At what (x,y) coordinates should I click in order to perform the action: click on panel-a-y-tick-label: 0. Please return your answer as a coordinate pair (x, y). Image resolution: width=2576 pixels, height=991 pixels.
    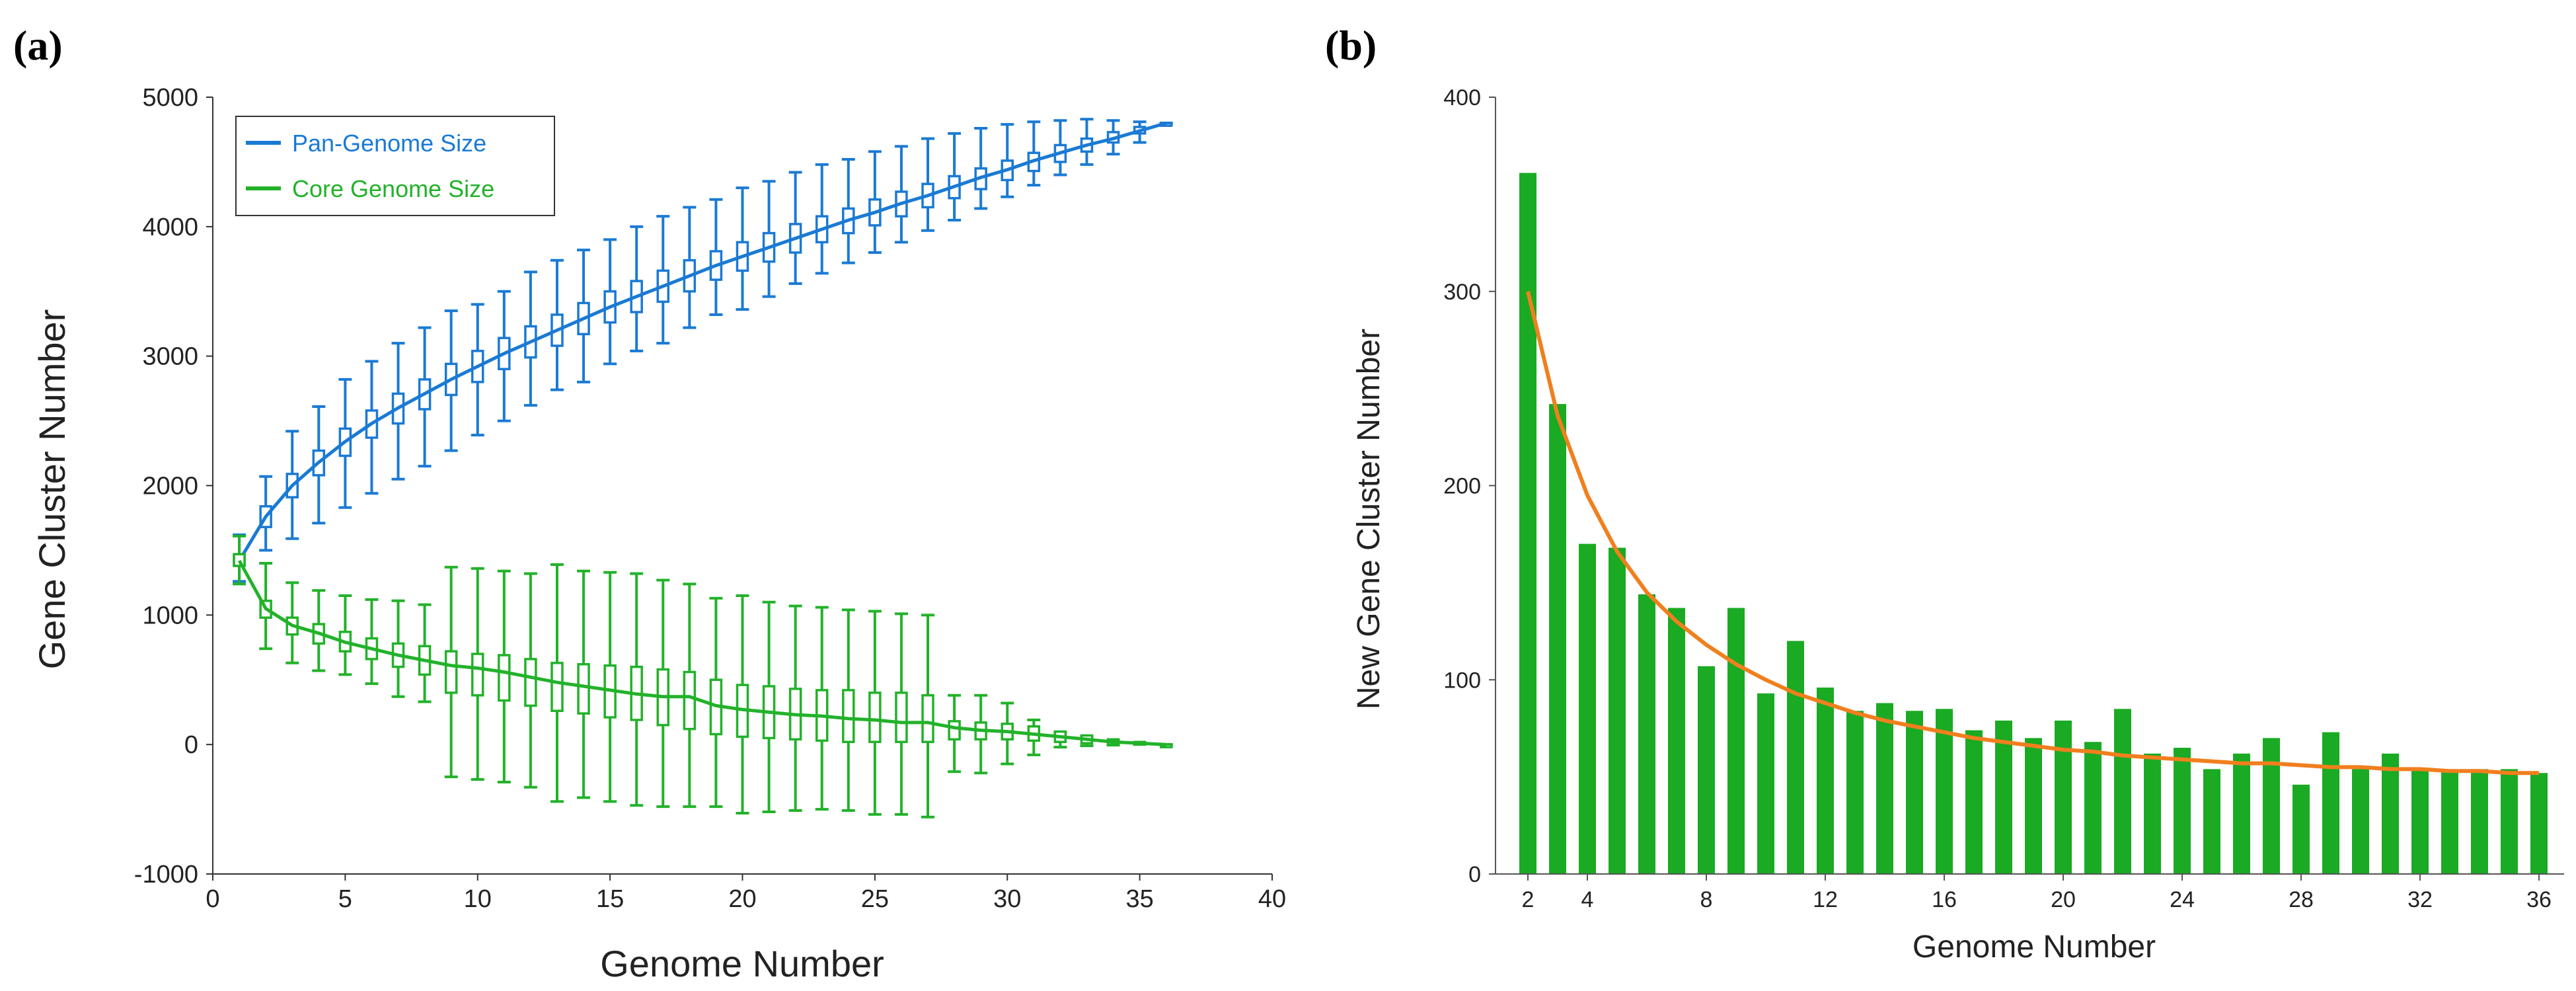
    Looking at the image, I should click on (191, 745).